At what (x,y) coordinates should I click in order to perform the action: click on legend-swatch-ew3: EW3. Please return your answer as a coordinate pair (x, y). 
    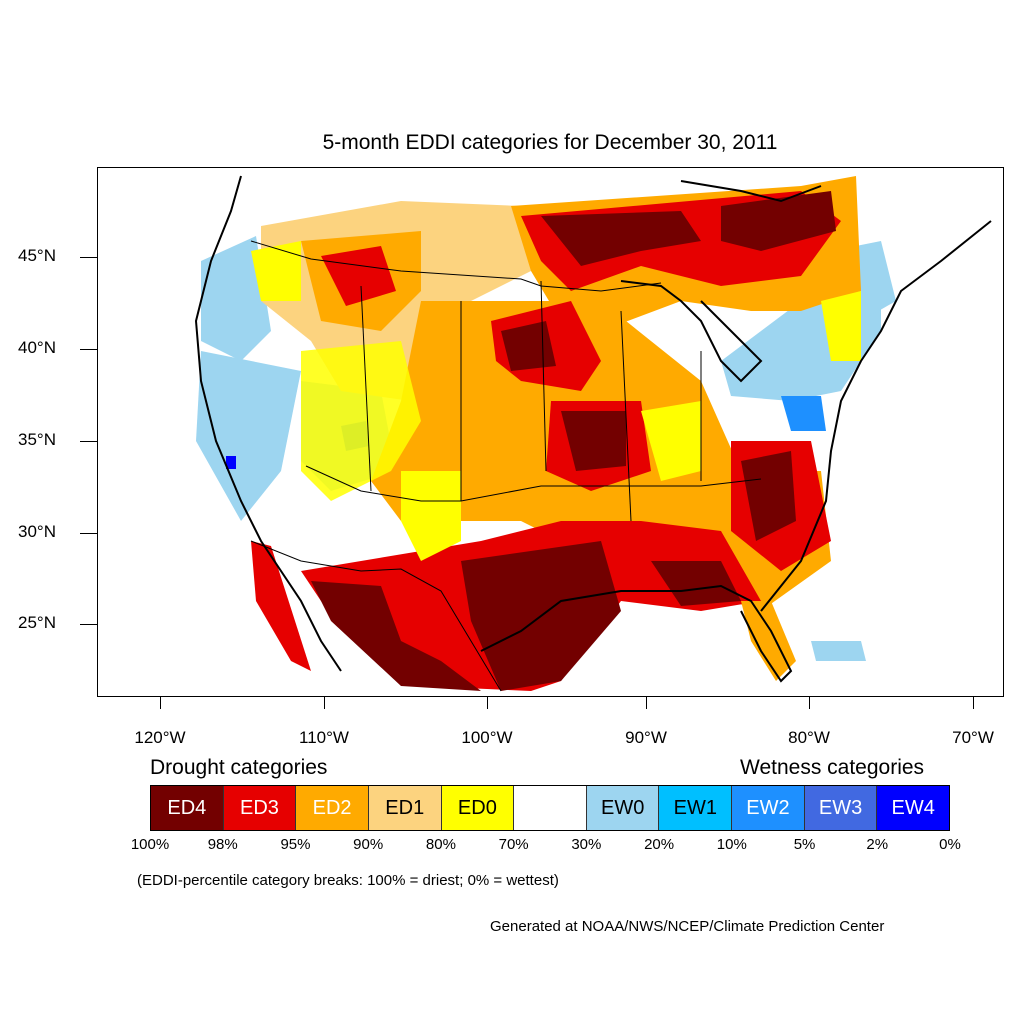
    Looking at the image, I should click on (841, 808).